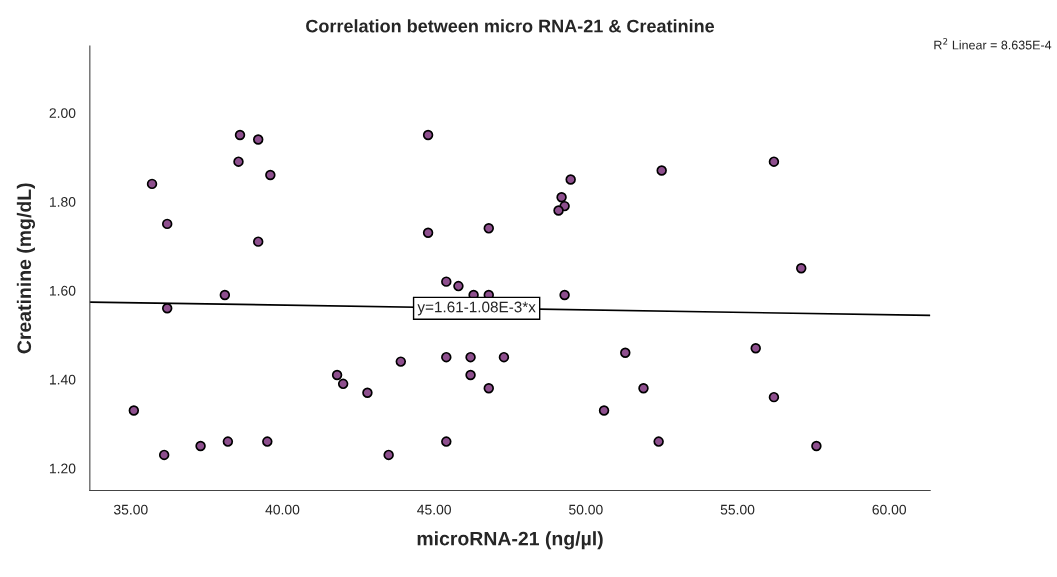  Describe the element at coordinates (737, 509) in the screenshot. I see `x-tick-label: 55.00` at that location.